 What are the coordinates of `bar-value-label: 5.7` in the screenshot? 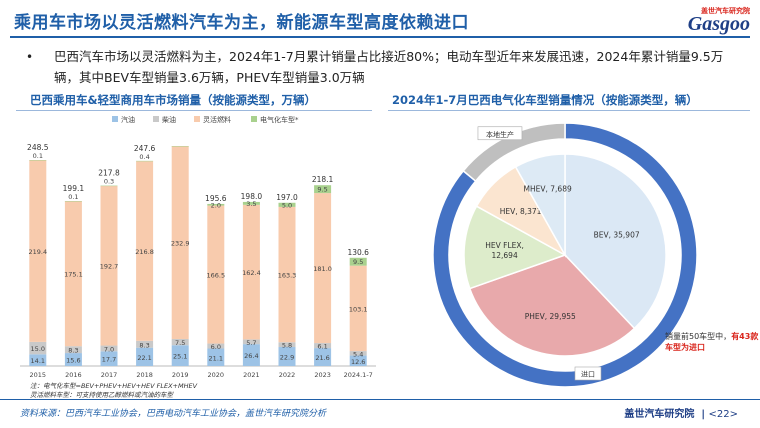 It's located at (251, 343).